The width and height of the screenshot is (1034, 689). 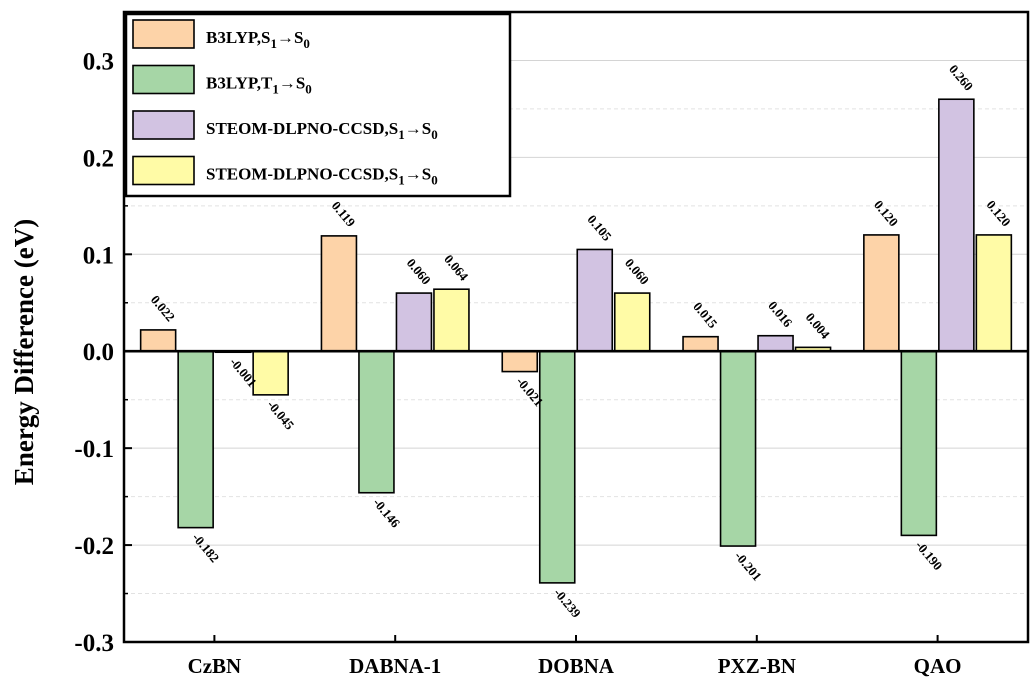 I want to click on legend-label: B3LYP,S1→S0, so click(x=258, y=39).